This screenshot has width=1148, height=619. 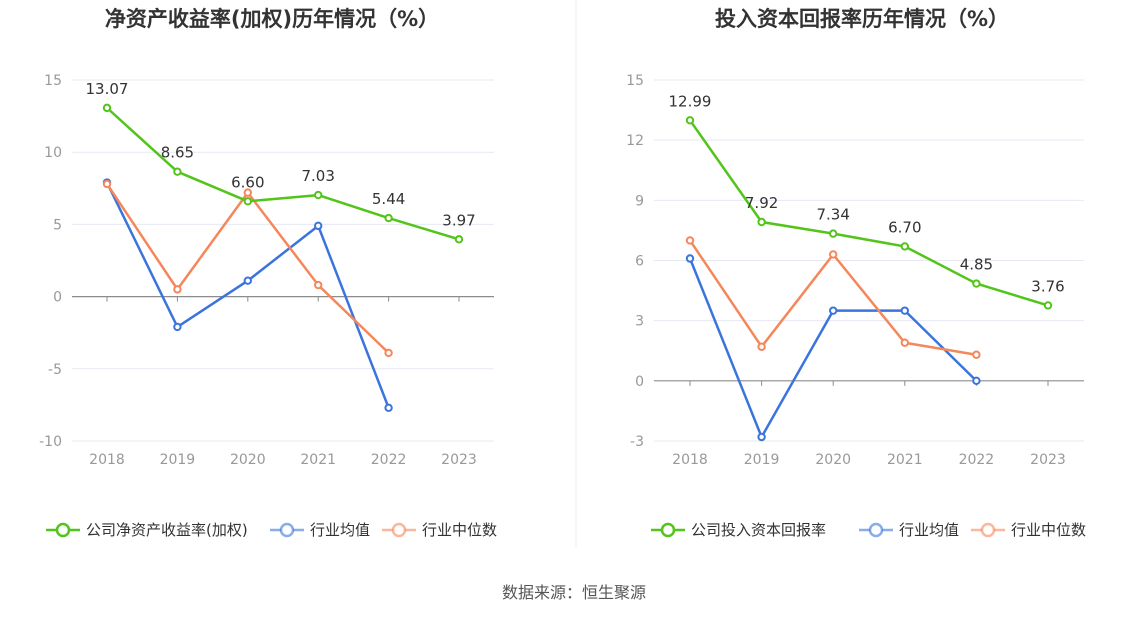 What do you see at coordinates (690, 101) in the screenshot?
I see `data-label: 12.99` at bounding box center [690, 101].